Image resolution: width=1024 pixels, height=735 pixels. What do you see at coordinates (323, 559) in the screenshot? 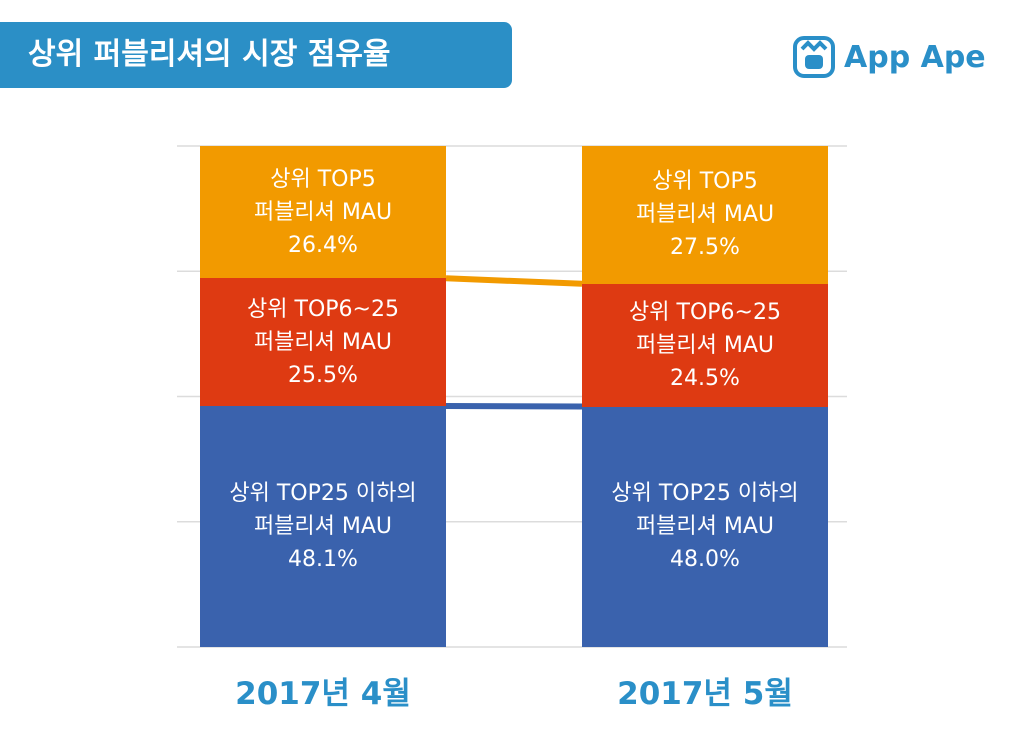
I see `value-label: 48.1%` at bounding box center [323, 559].